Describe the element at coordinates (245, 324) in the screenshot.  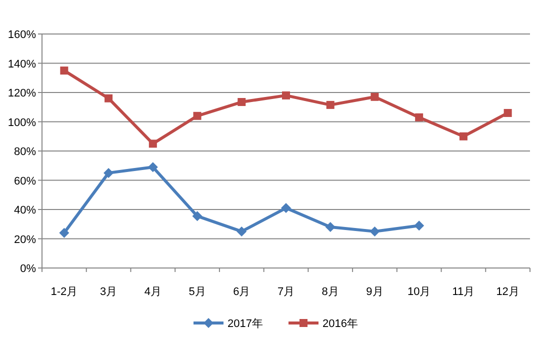
I see `legend-label: 2017年` at that location.